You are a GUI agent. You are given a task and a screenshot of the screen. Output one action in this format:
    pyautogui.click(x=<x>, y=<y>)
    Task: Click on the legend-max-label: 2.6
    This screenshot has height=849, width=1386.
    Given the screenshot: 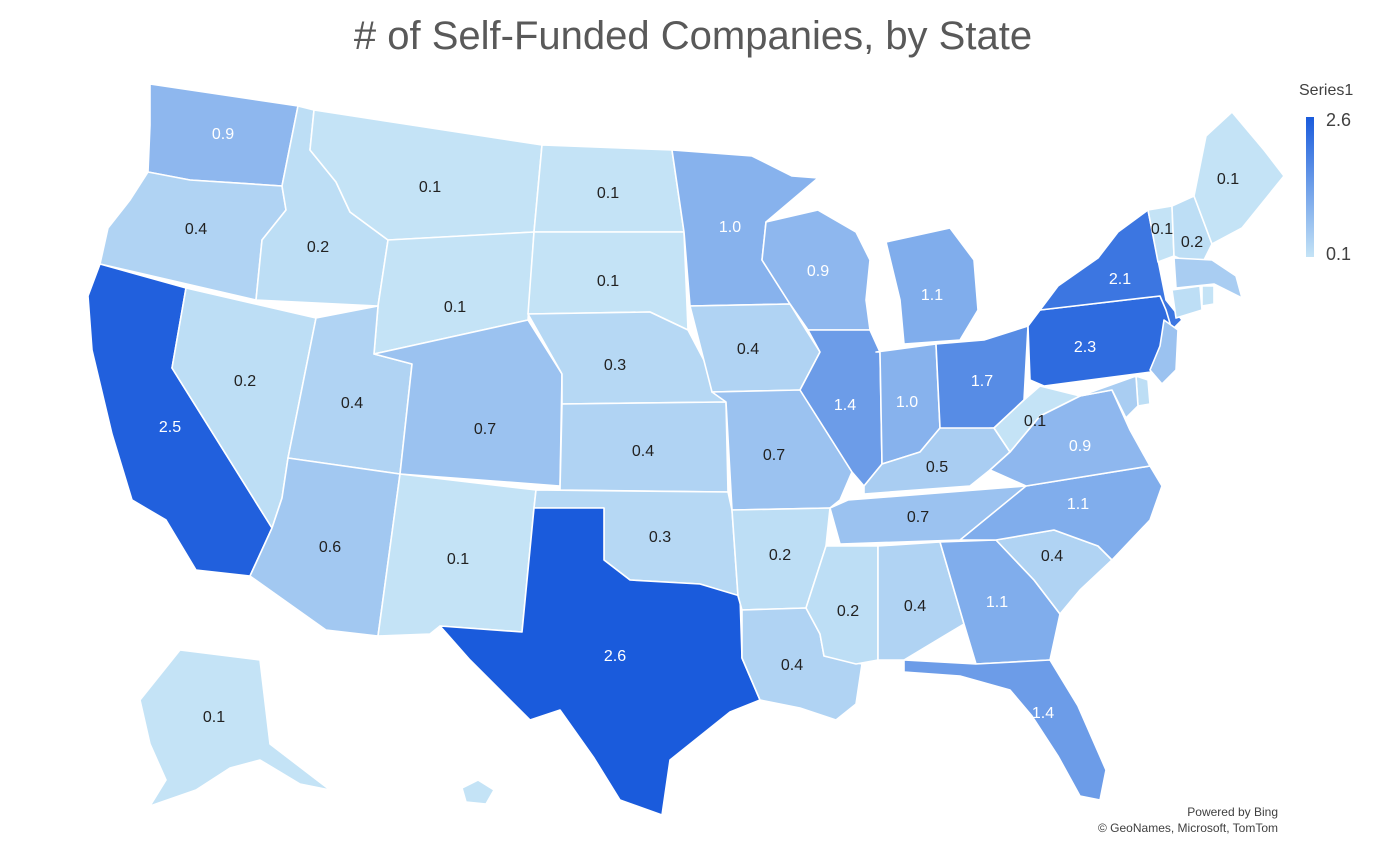 What is the action you would take?
    pyautogui.click(x=1339, y=120)
    